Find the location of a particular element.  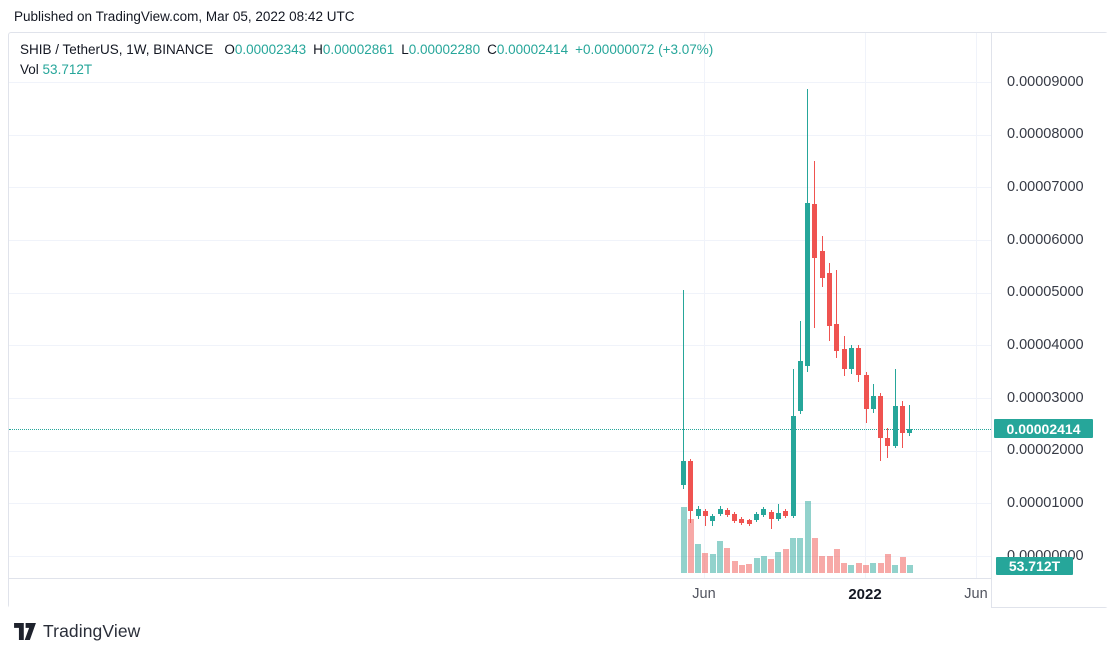

price-tick-label: 0.00006000 is located at coordinates (1045, 239).